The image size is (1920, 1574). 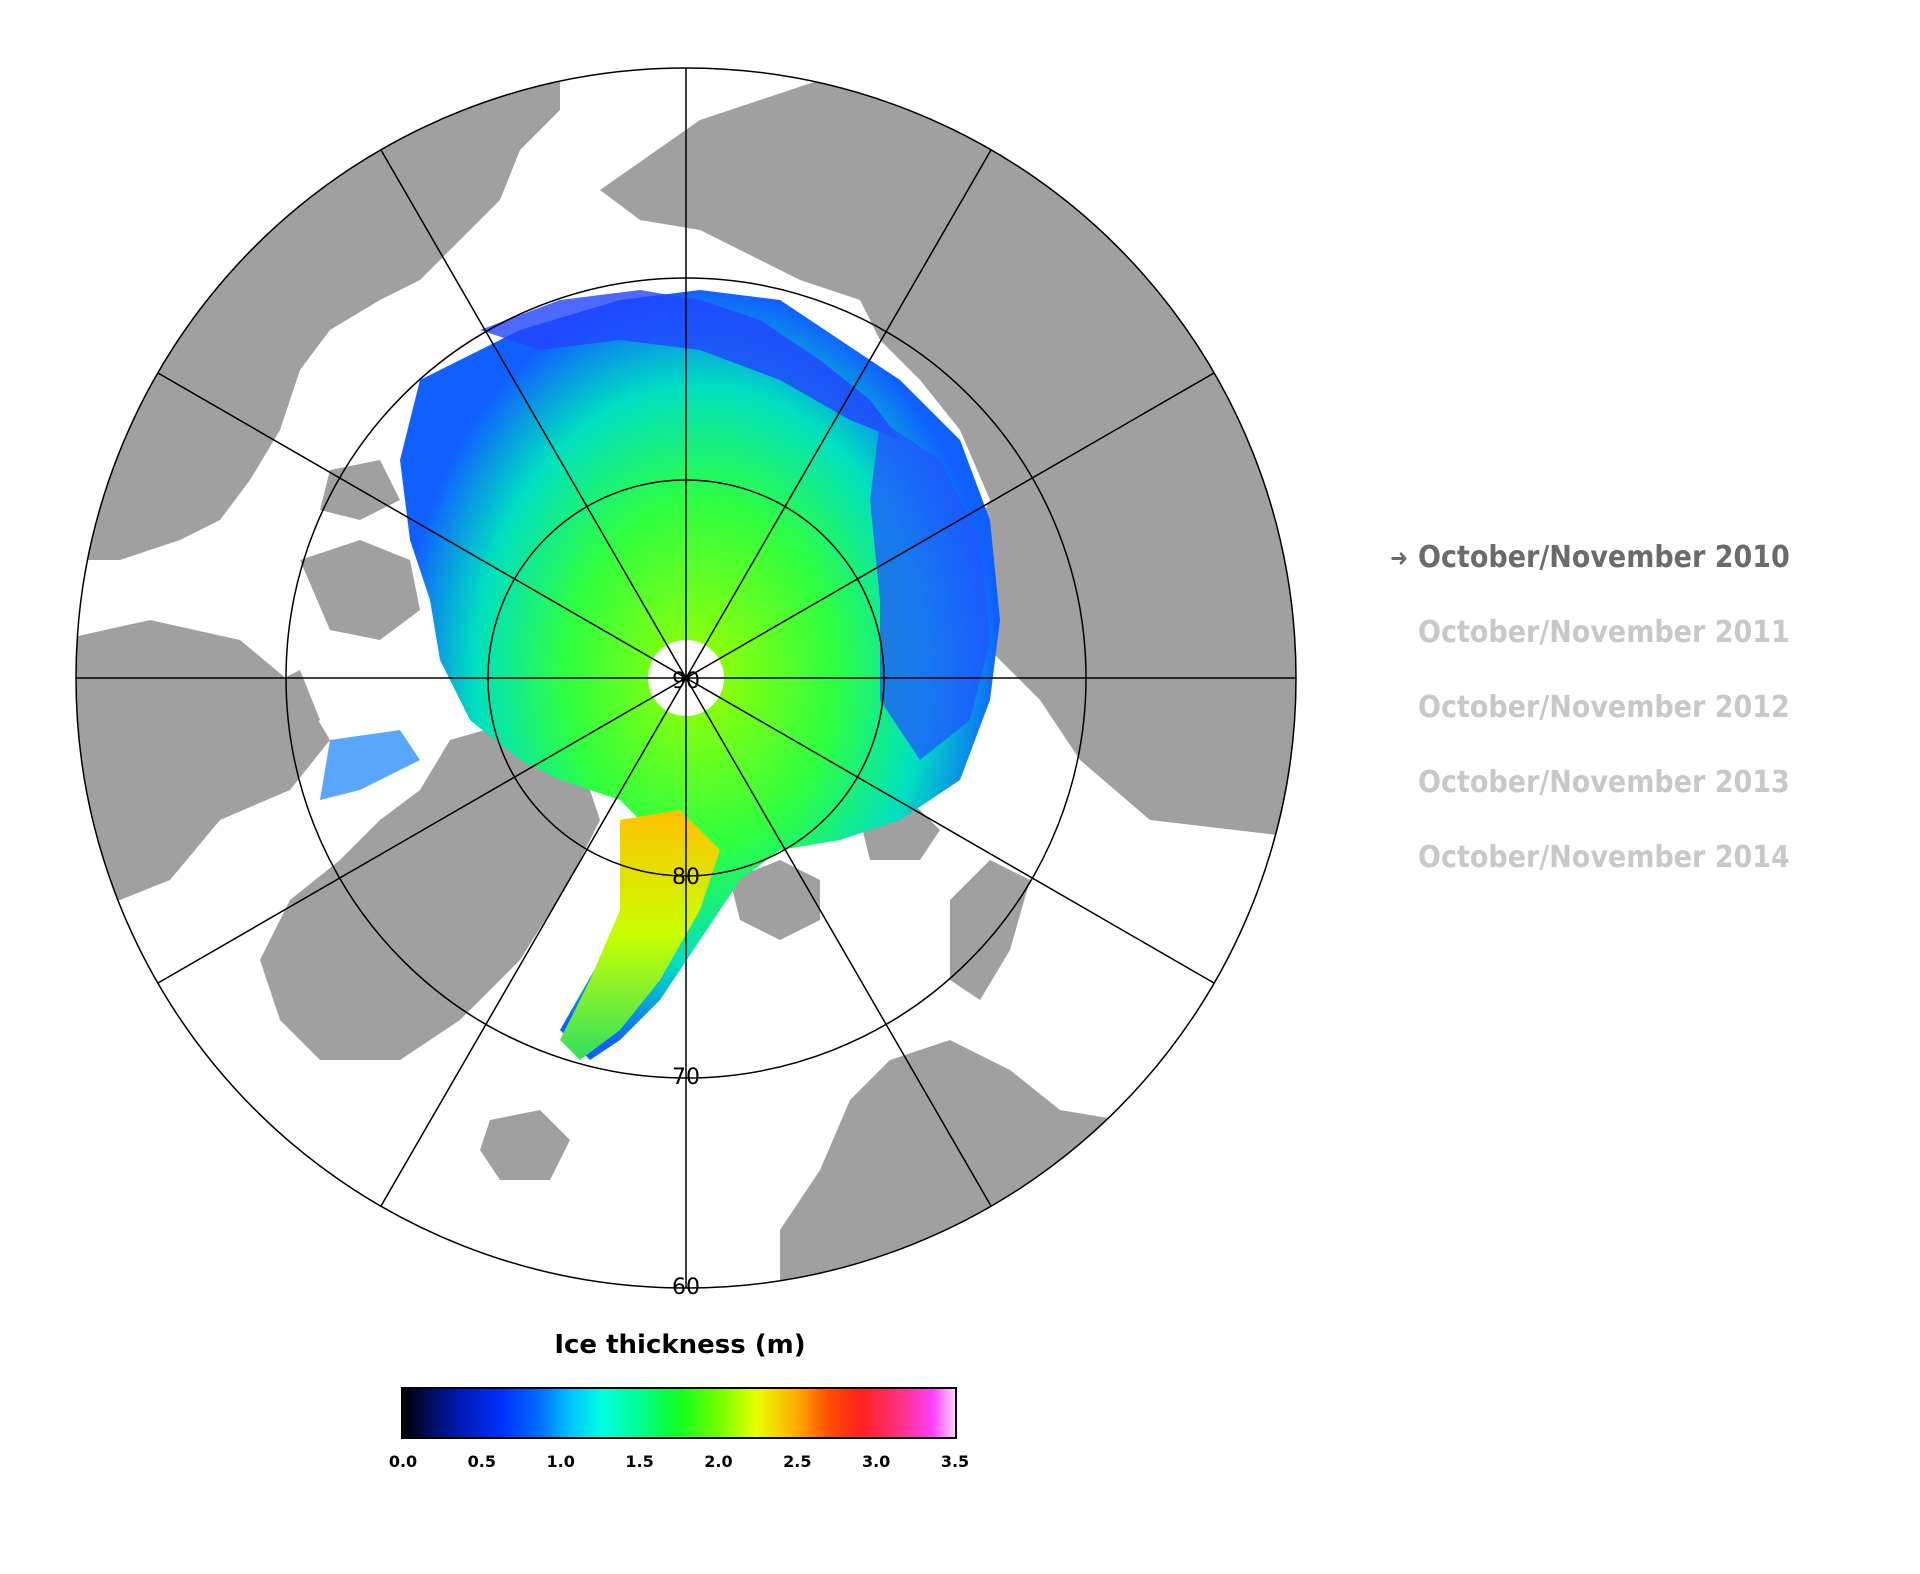 I want to click on latitude-label-70: 70, so click(x=686, y=1077).